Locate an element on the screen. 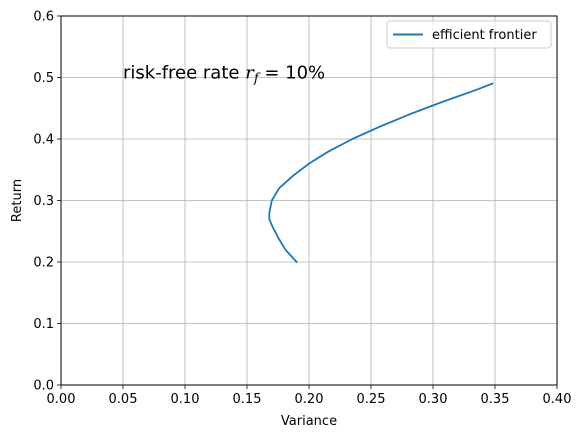 Image resolution: width=582 pixels, height=438 pixels. y-tick-label: 0.2 is located at coordinates (43, 263).